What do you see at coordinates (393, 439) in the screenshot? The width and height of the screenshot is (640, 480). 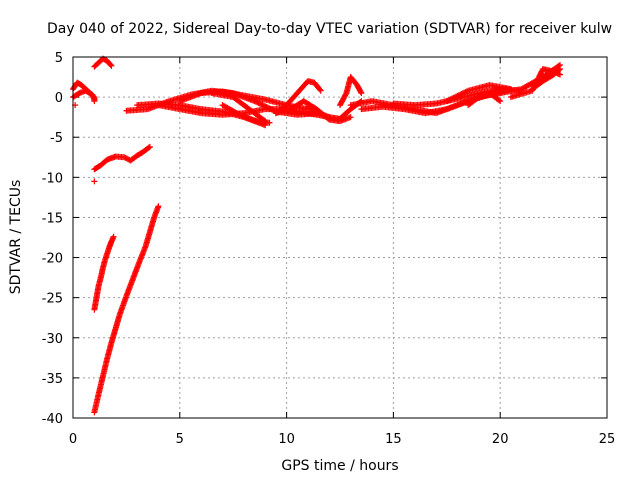 I see `x-tick-label: 15` at bounding box center [393, 439].